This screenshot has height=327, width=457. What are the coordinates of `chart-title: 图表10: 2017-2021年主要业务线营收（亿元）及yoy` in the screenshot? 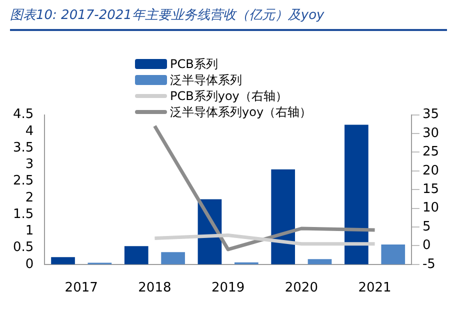 It's located at (228, 17).